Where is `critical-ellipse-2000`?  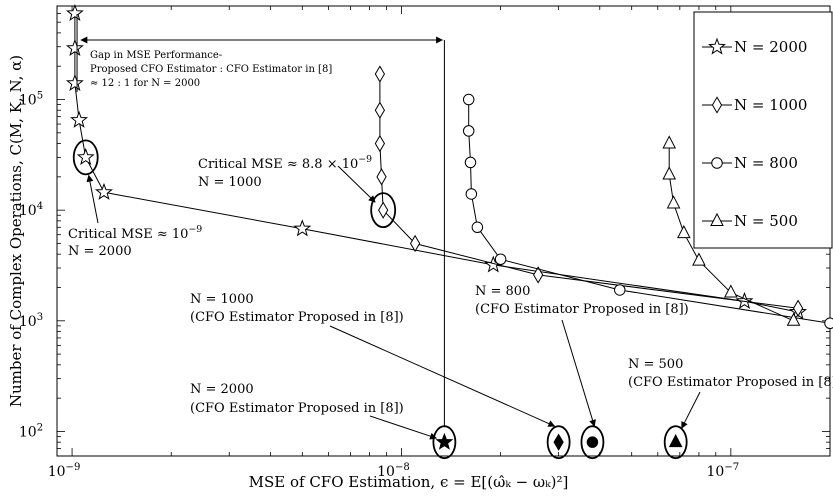
critical-ellipse-2000 is located at coordinates (85, 157).